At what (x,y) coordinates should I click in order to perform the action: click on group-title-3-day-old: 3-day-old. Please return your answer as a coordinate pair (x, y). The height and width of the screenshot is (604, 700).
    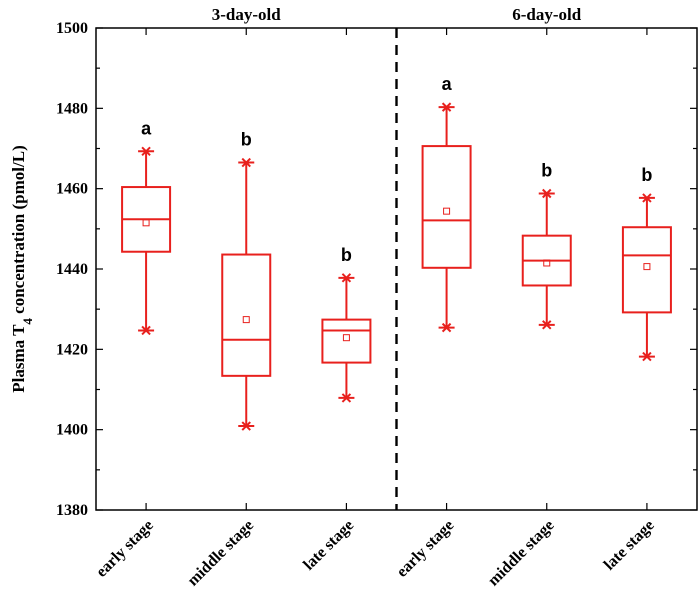
    Looking at the image, I should click on (247, 14).